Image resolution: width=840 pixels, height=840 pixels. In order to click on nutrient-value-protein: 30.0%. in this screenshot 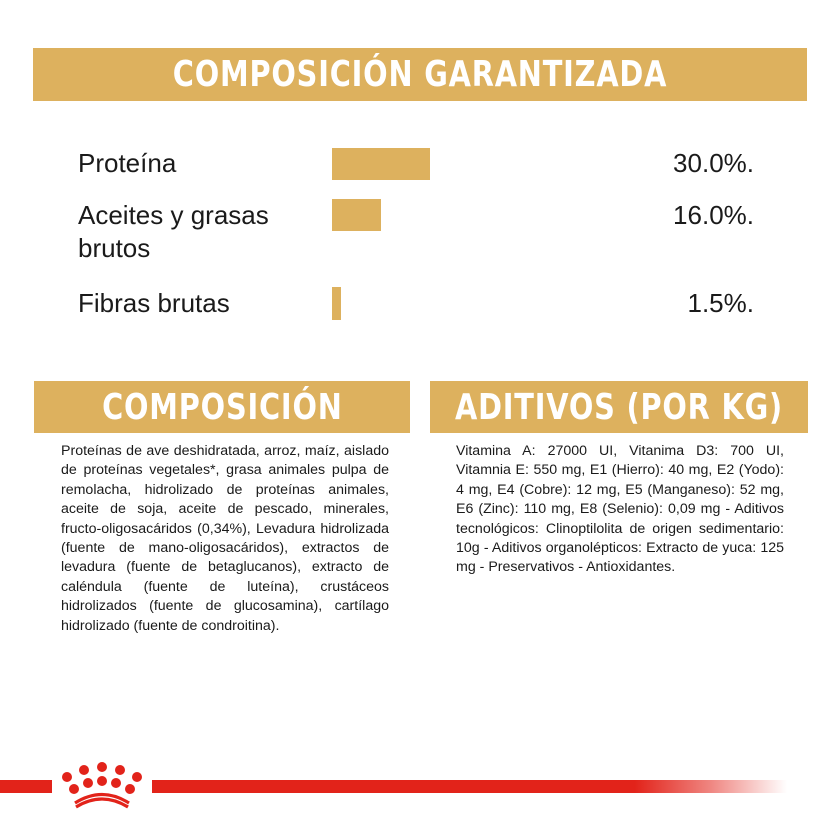, I will do `click(713, 163)`.